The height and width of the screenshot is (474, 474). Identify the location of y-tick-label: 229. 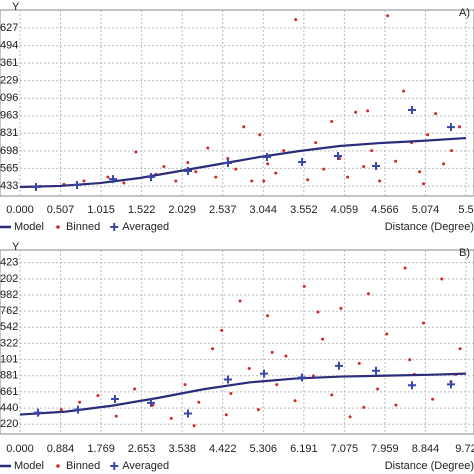
(9, 81).